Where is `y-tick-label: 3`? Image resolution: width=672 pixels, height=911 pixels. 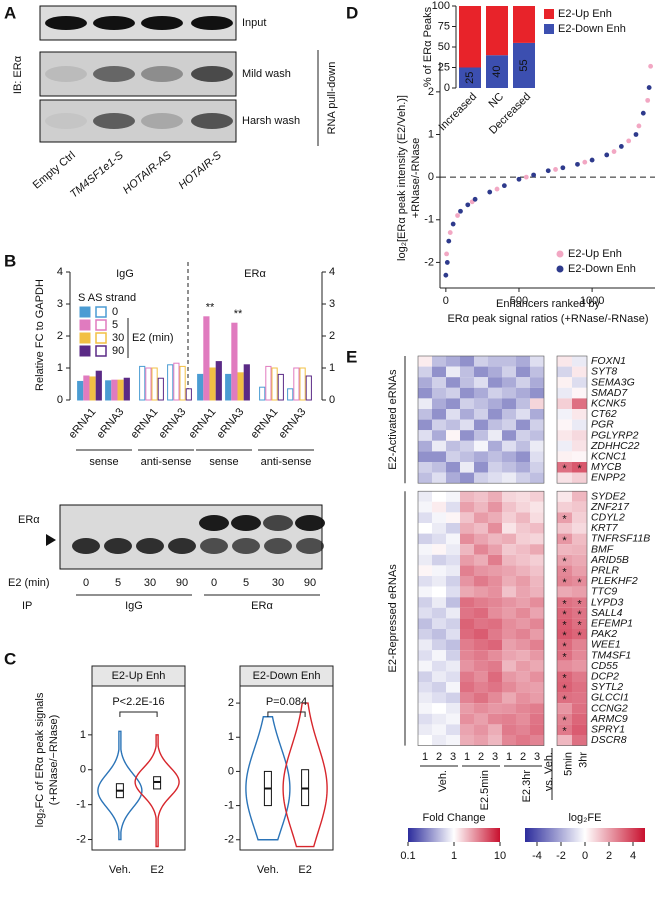
y-tick-label: 3 is located at coordinates (60, 304).